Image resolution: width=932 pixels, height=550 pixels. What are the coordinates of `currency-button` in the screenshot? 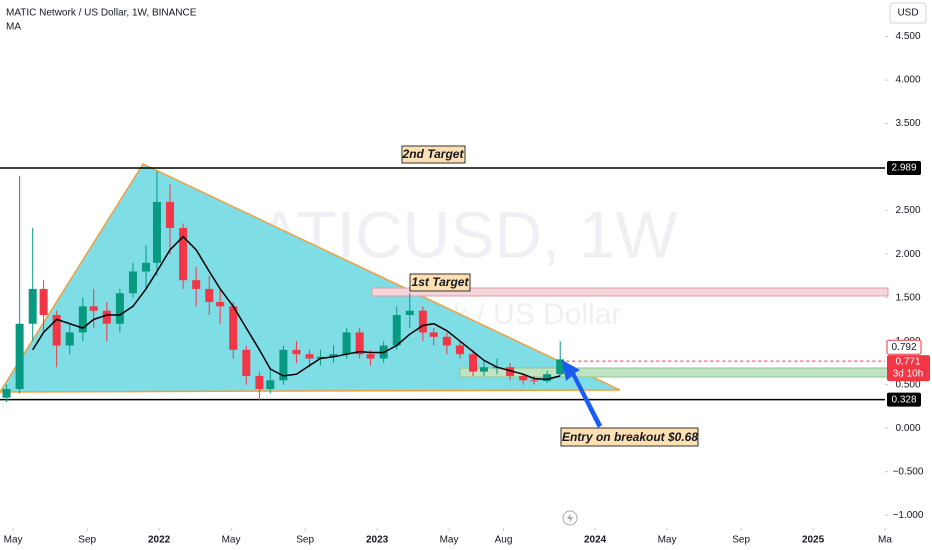 It's located at (908, 13).